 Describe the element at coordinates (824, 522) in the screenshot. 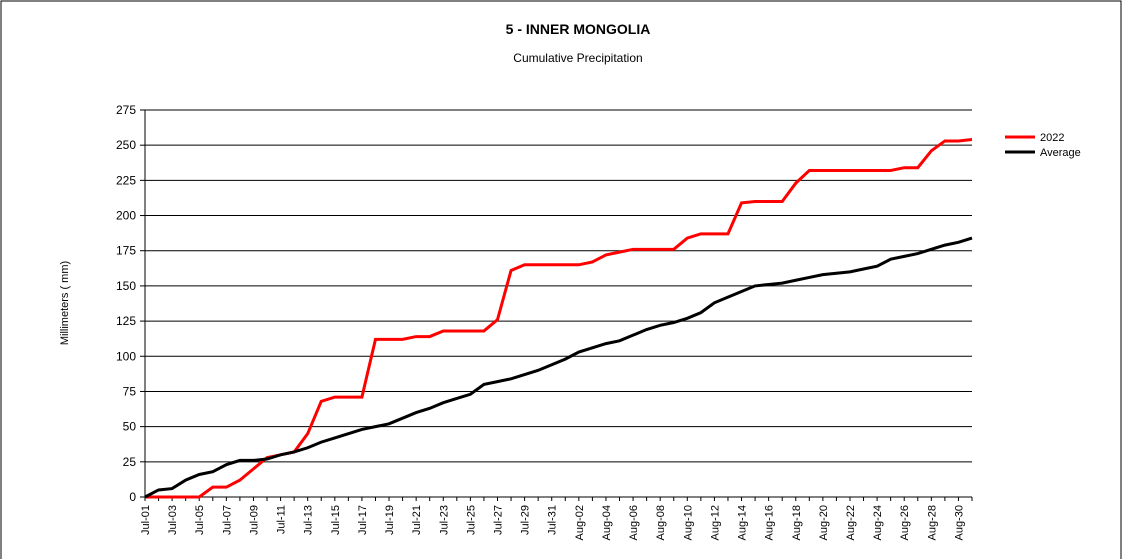

I see `x-tick-label: Aug-20` at that location.